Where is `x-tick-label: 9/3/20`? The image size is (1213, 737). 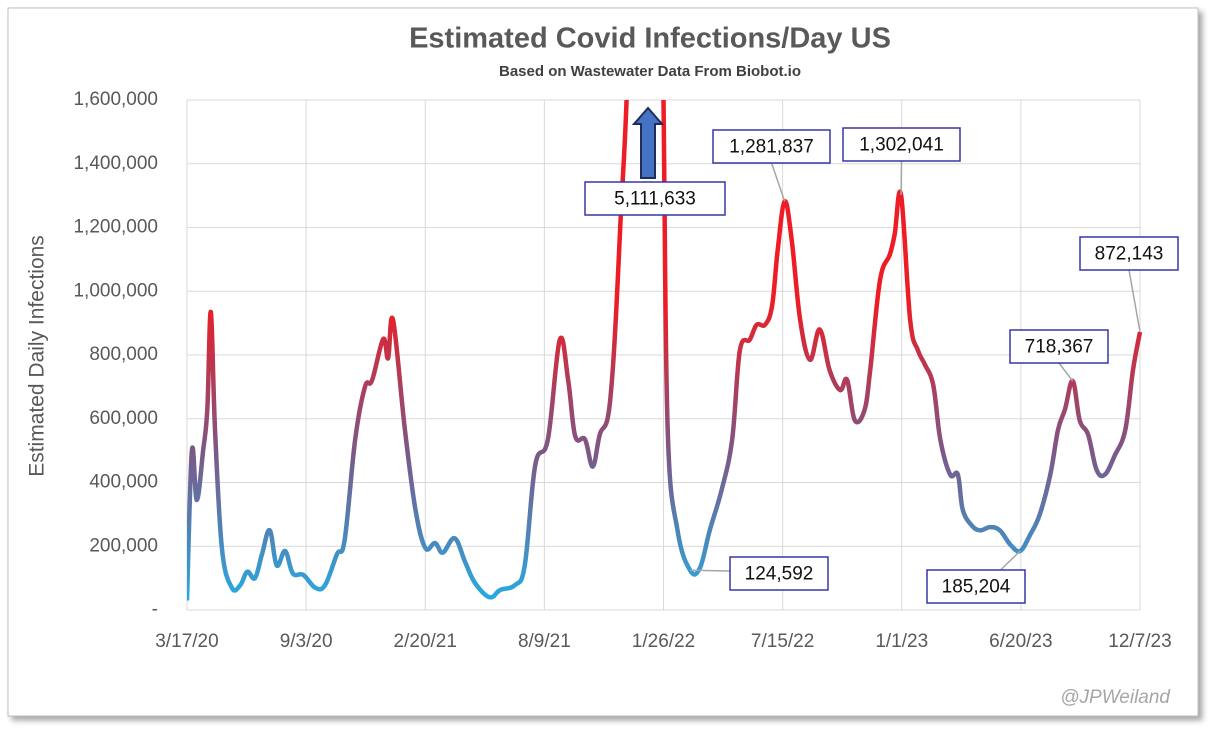
x-tick-label: 9/3/20 is located at coordinates (306, 641).